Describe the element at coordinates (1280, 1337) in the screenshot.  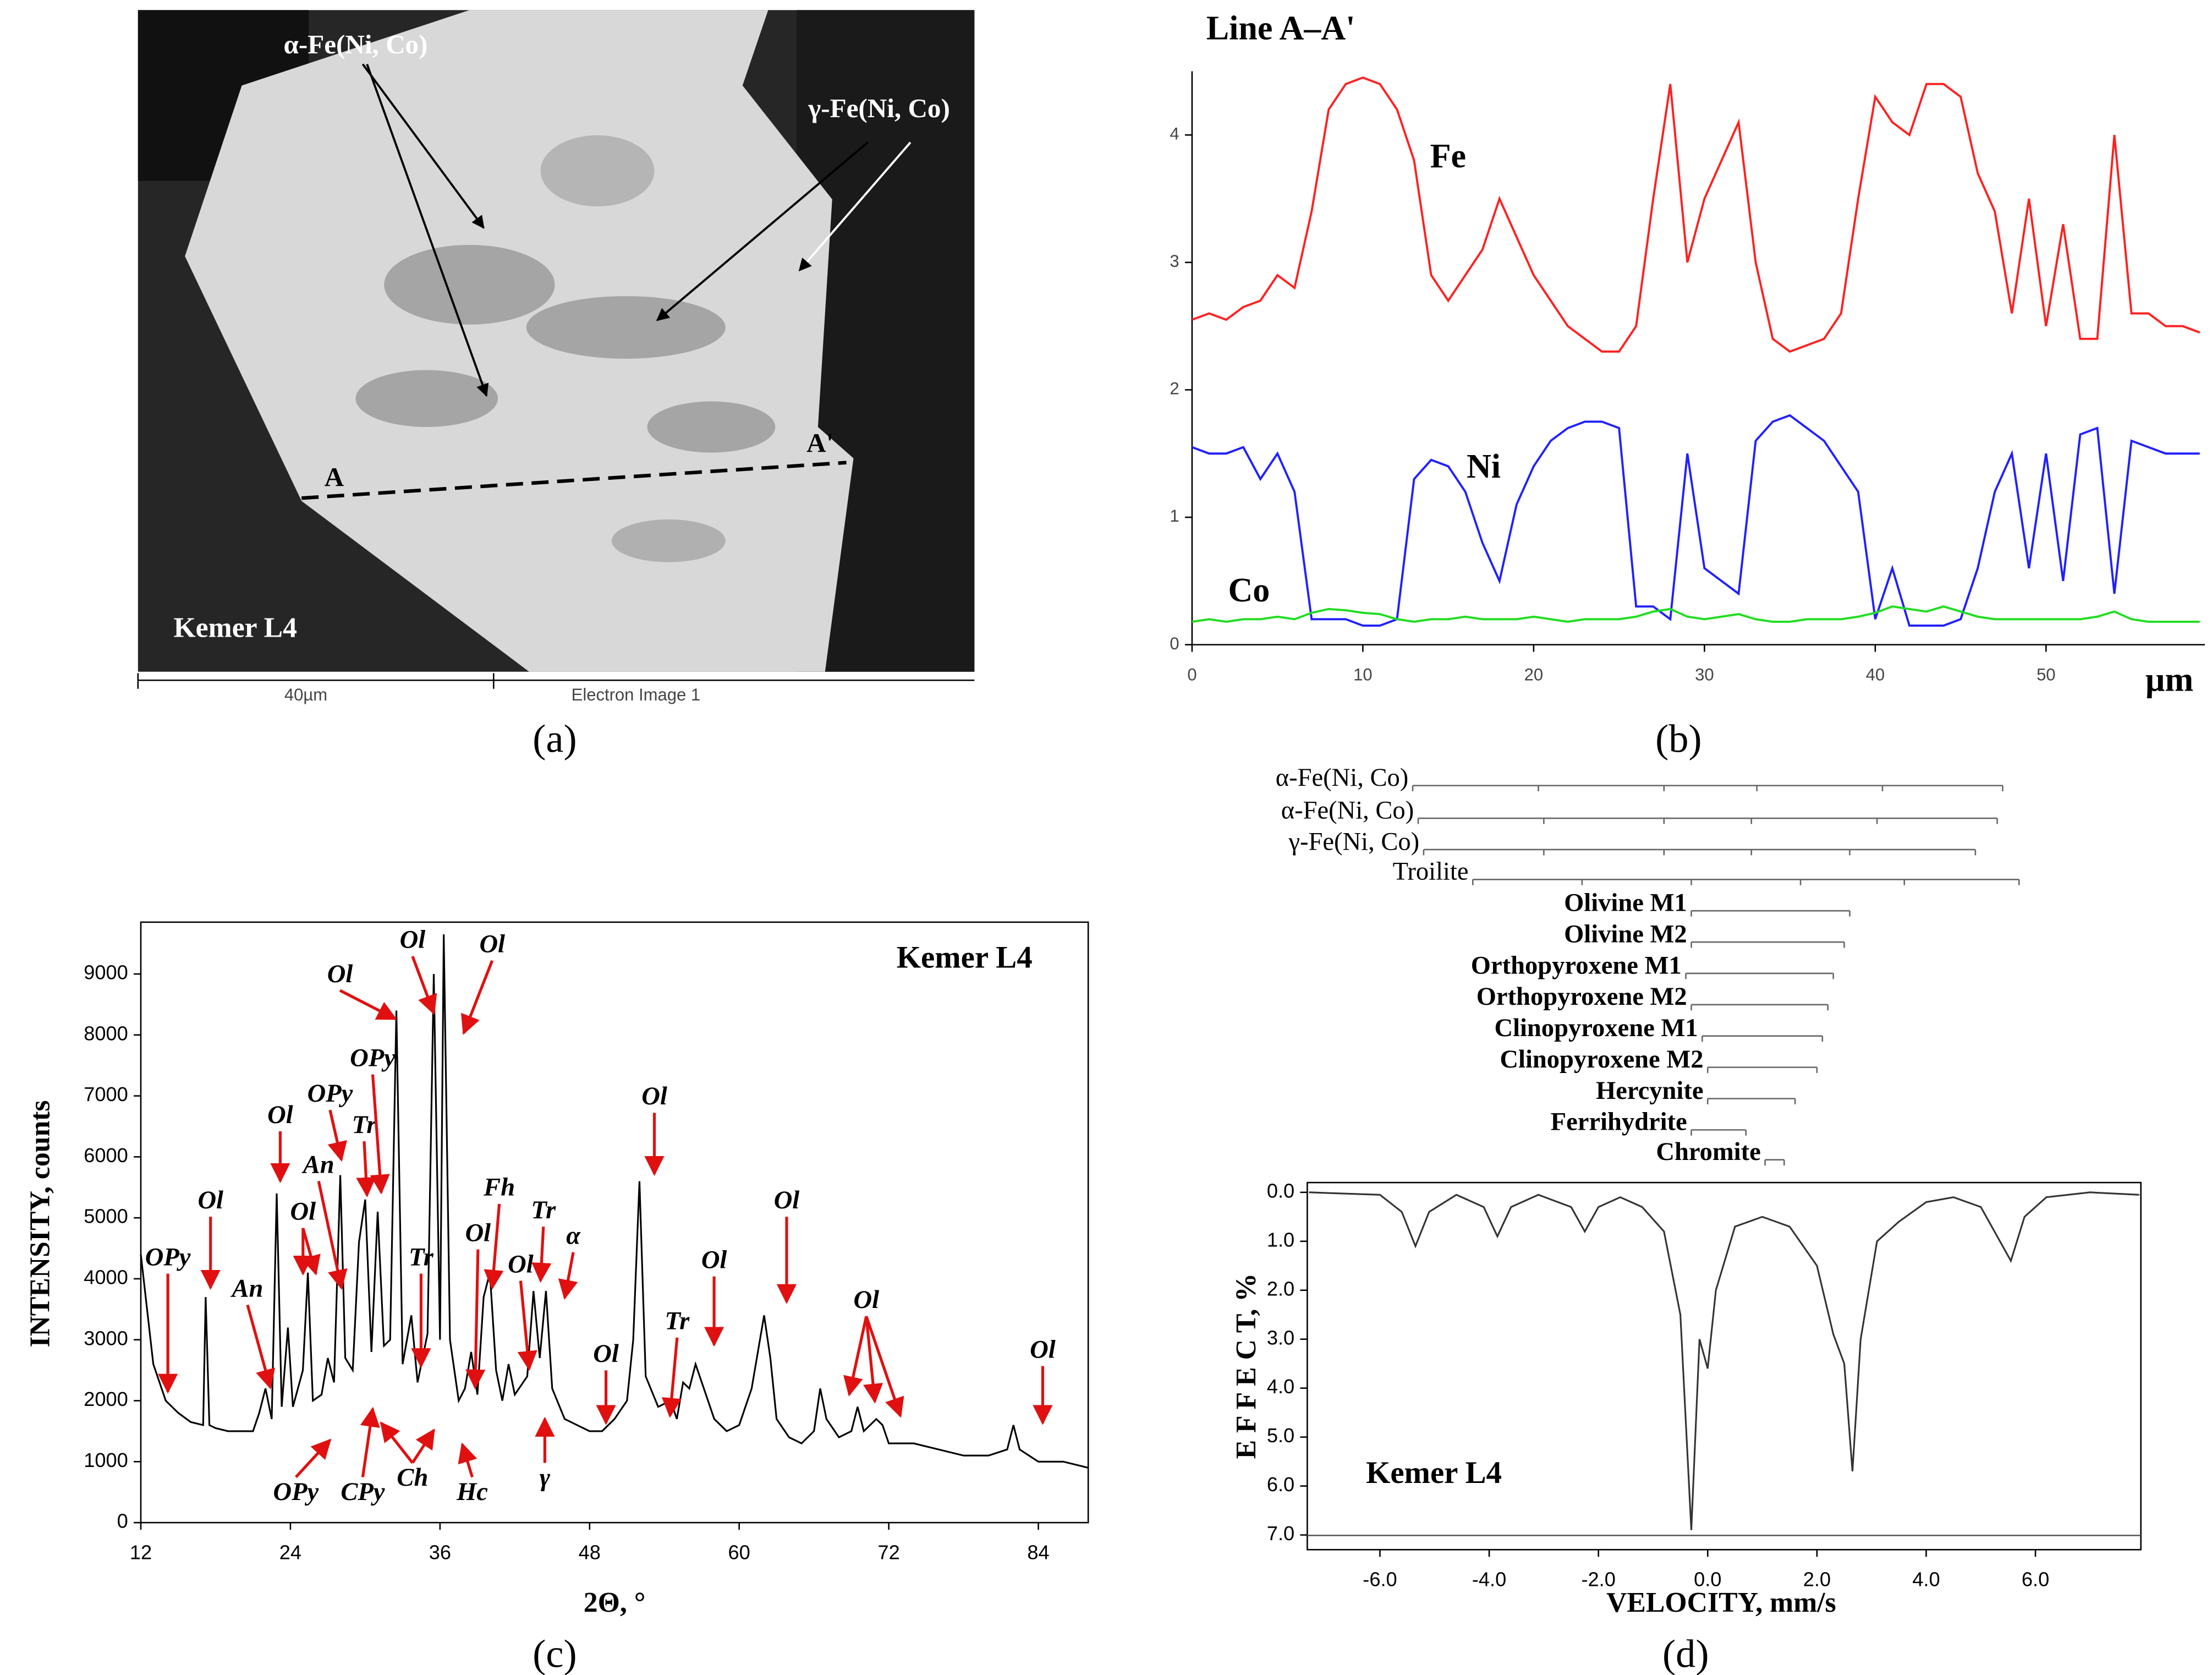
I see `y-tick-label: 3.0` at that location.